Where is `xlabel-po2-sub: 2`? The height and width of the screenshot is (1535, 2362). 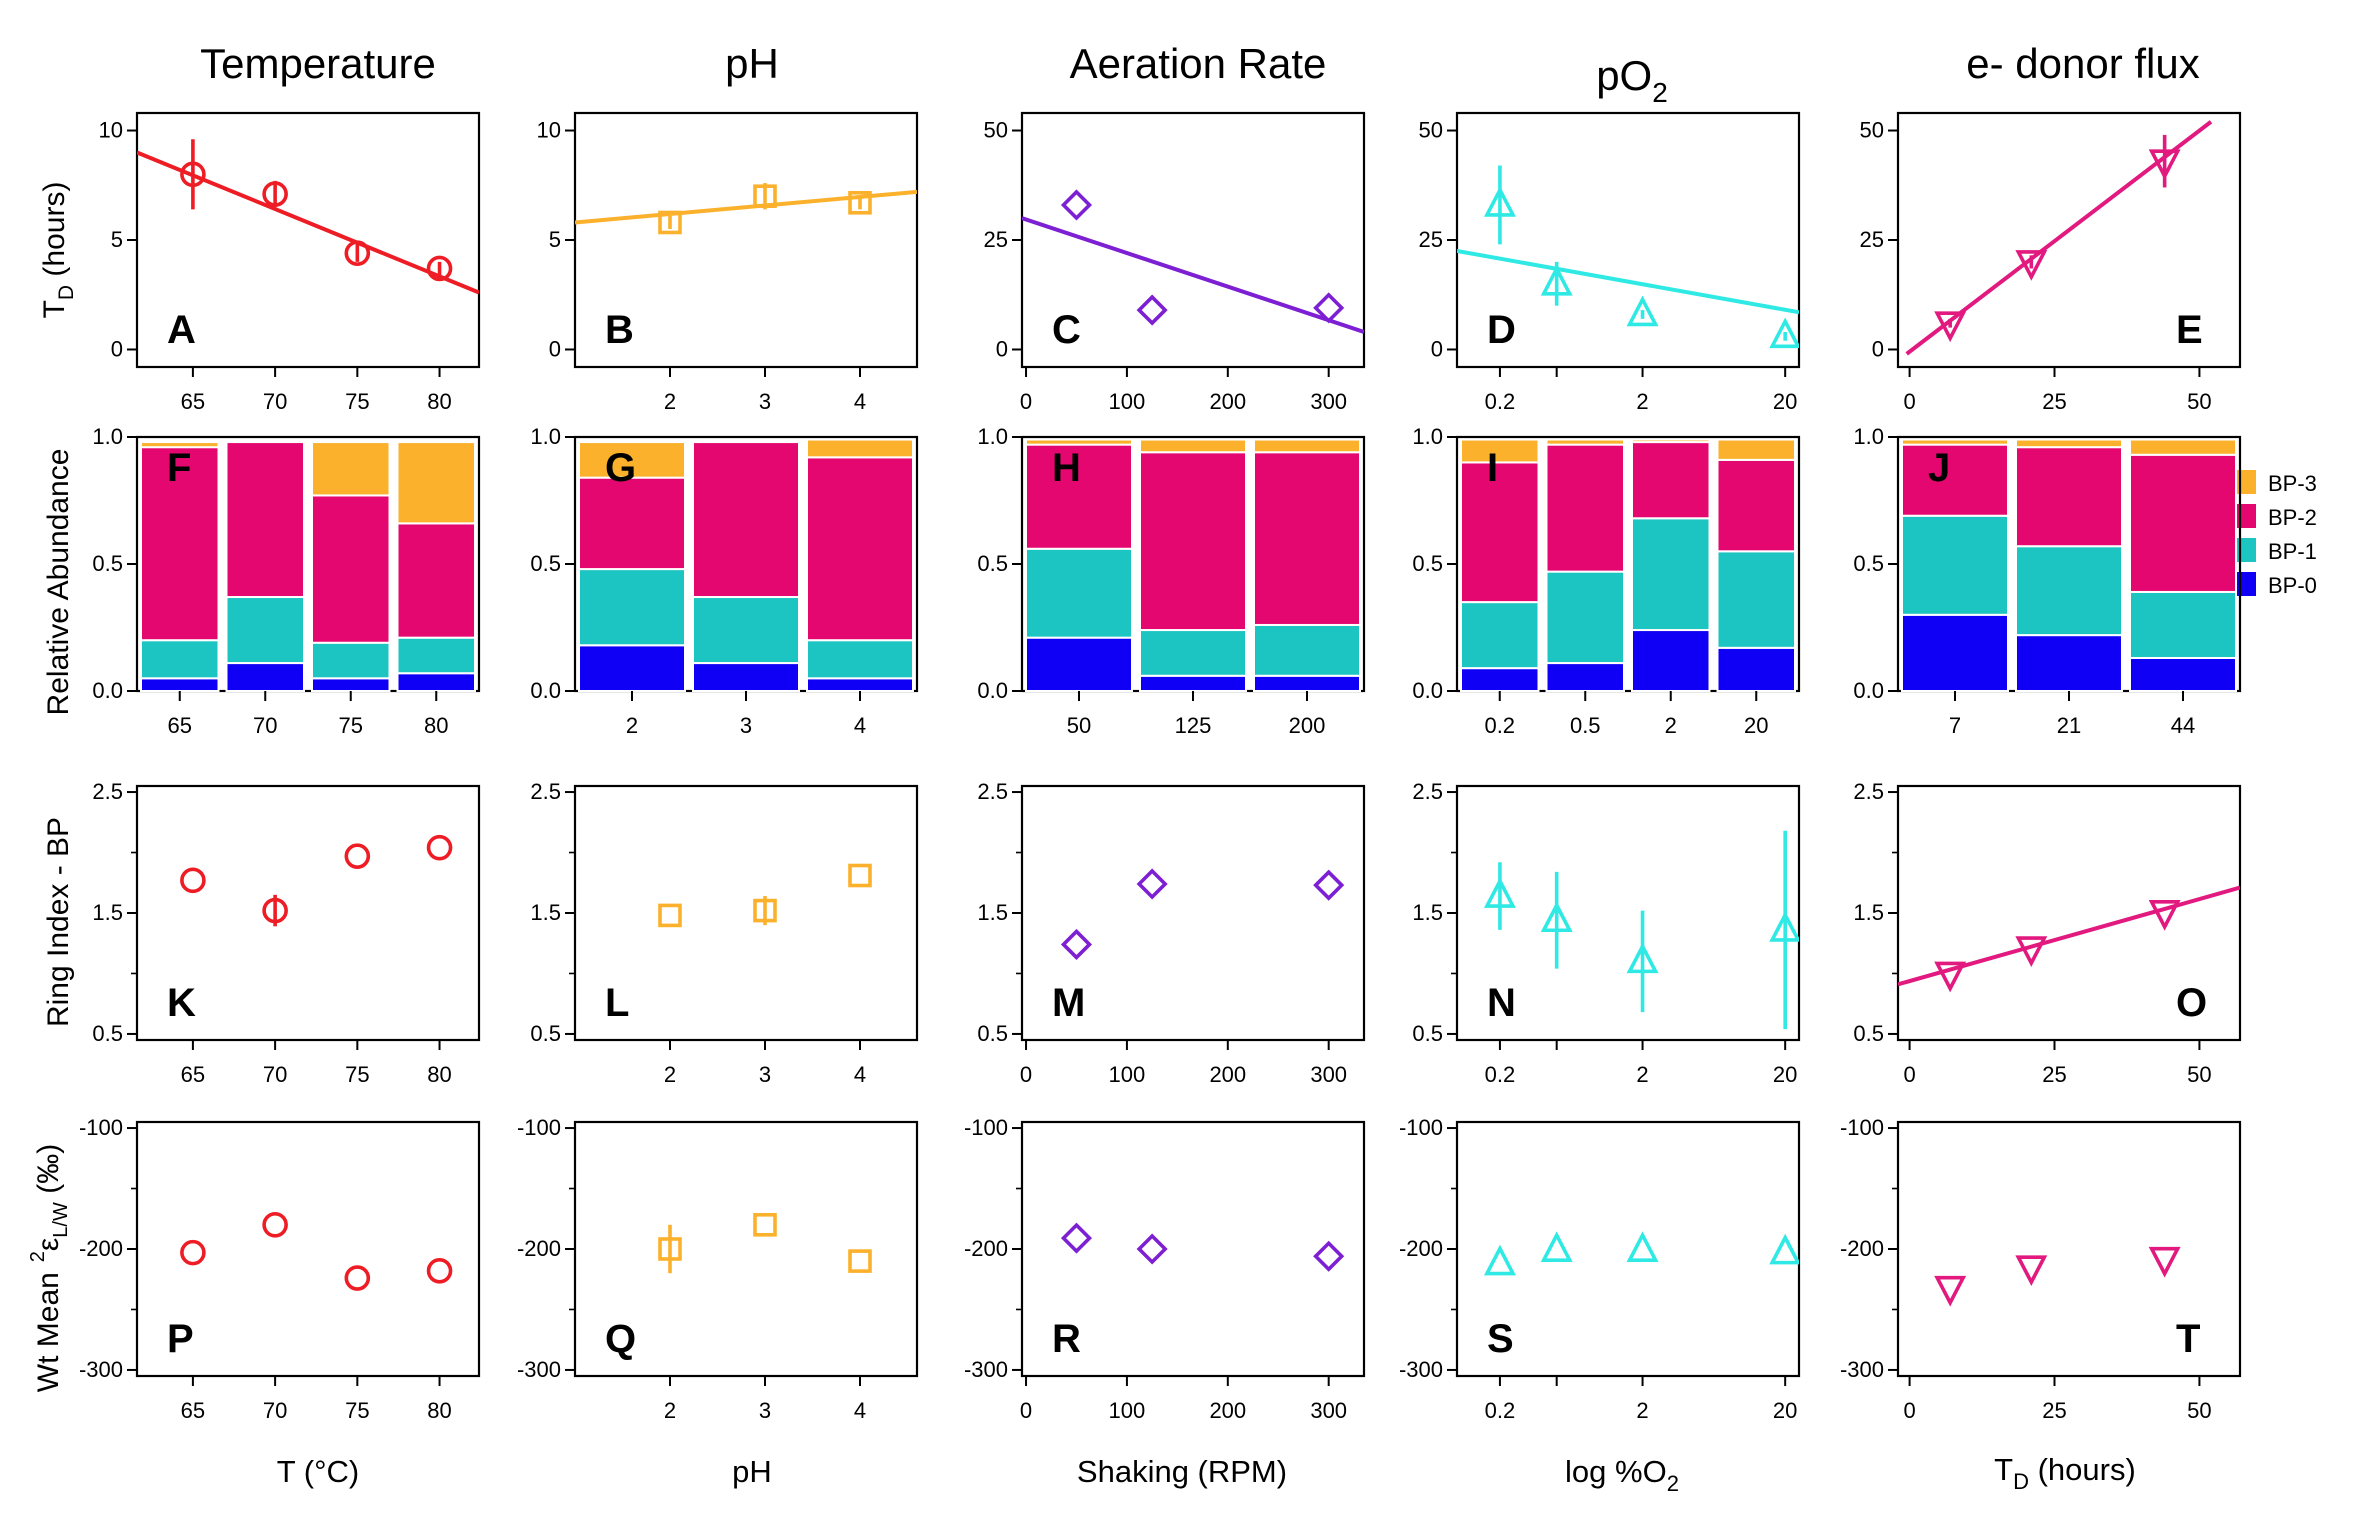
xlabel-po2-sub: 2 is located at coordinates (1673, 1483).